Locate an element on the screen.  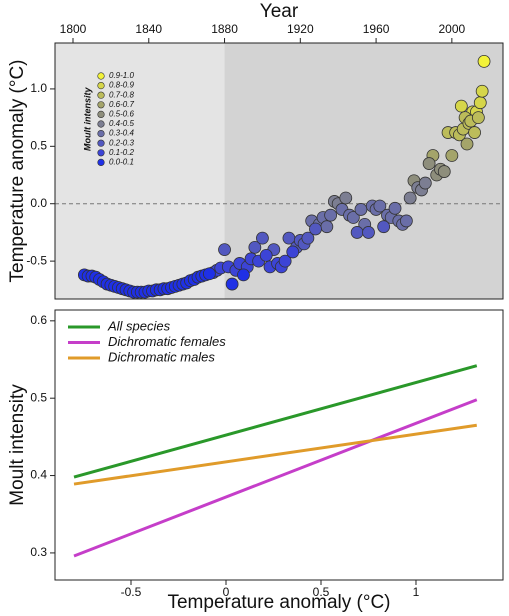
bottom-x-title: Temperature anomaly (°C) is located at coordinates (278, 602).